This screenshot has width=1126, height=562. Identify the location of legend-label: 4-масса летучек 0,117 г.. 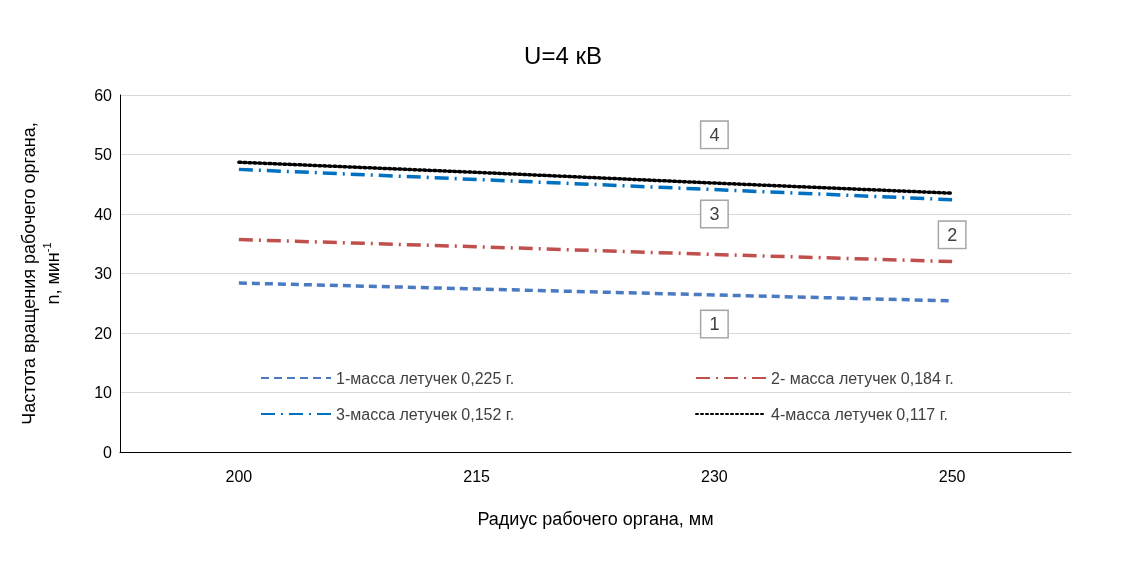
(859, 414).